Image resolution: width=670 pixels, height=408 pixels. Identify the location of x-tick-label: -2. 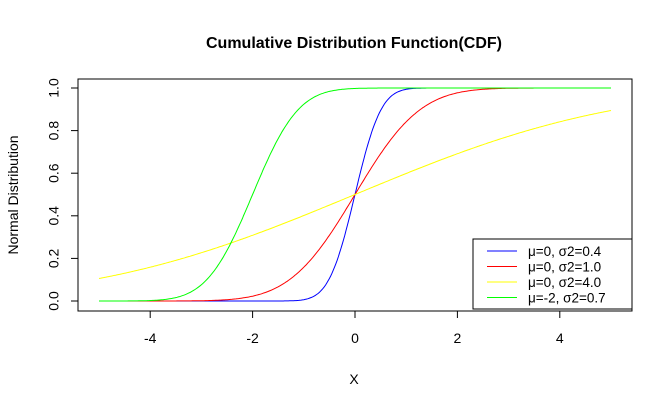
(252, 338).